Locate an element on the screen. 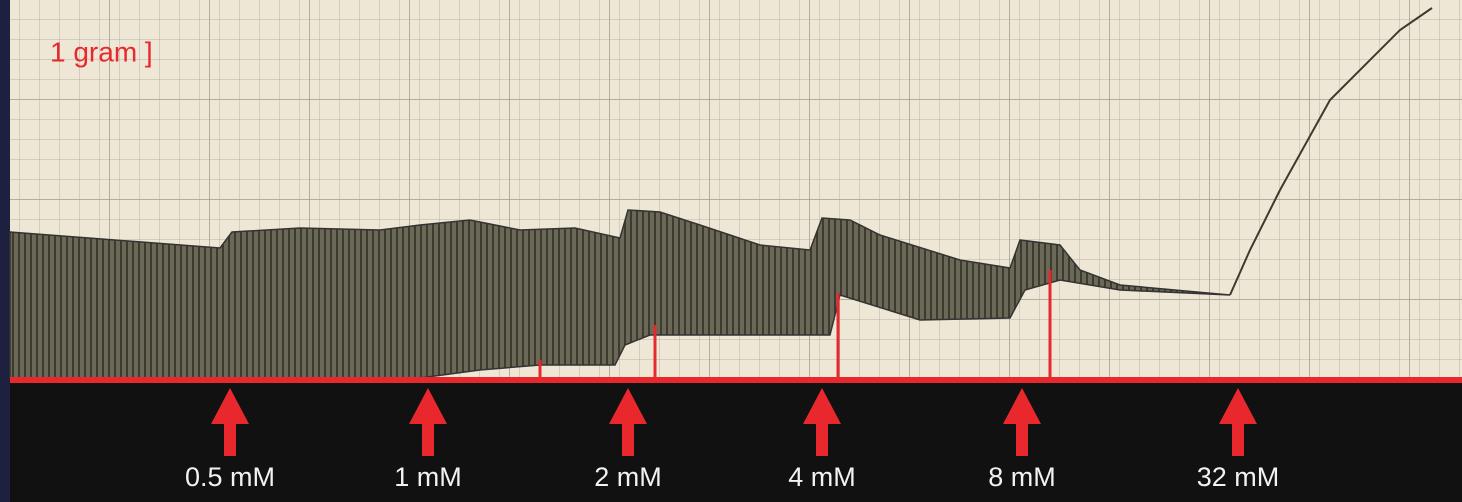  left-strip is located at coordinates (5, 251).